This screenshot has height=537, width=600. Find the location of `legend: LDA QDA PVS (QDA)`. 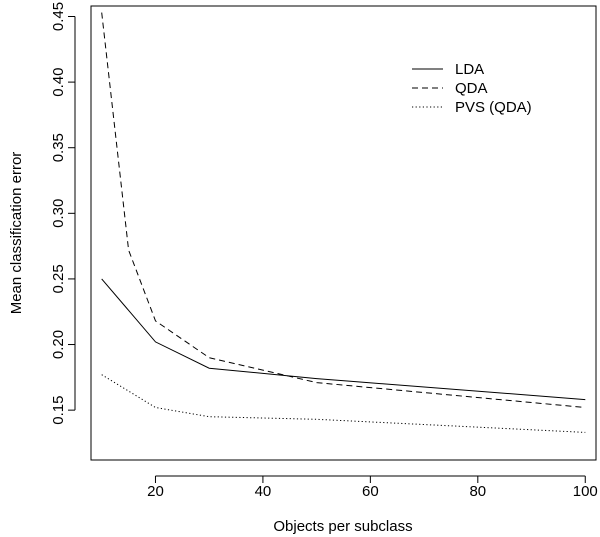

legend: LDA QDA PVS (QDA) is located at coordinates (472, 88).